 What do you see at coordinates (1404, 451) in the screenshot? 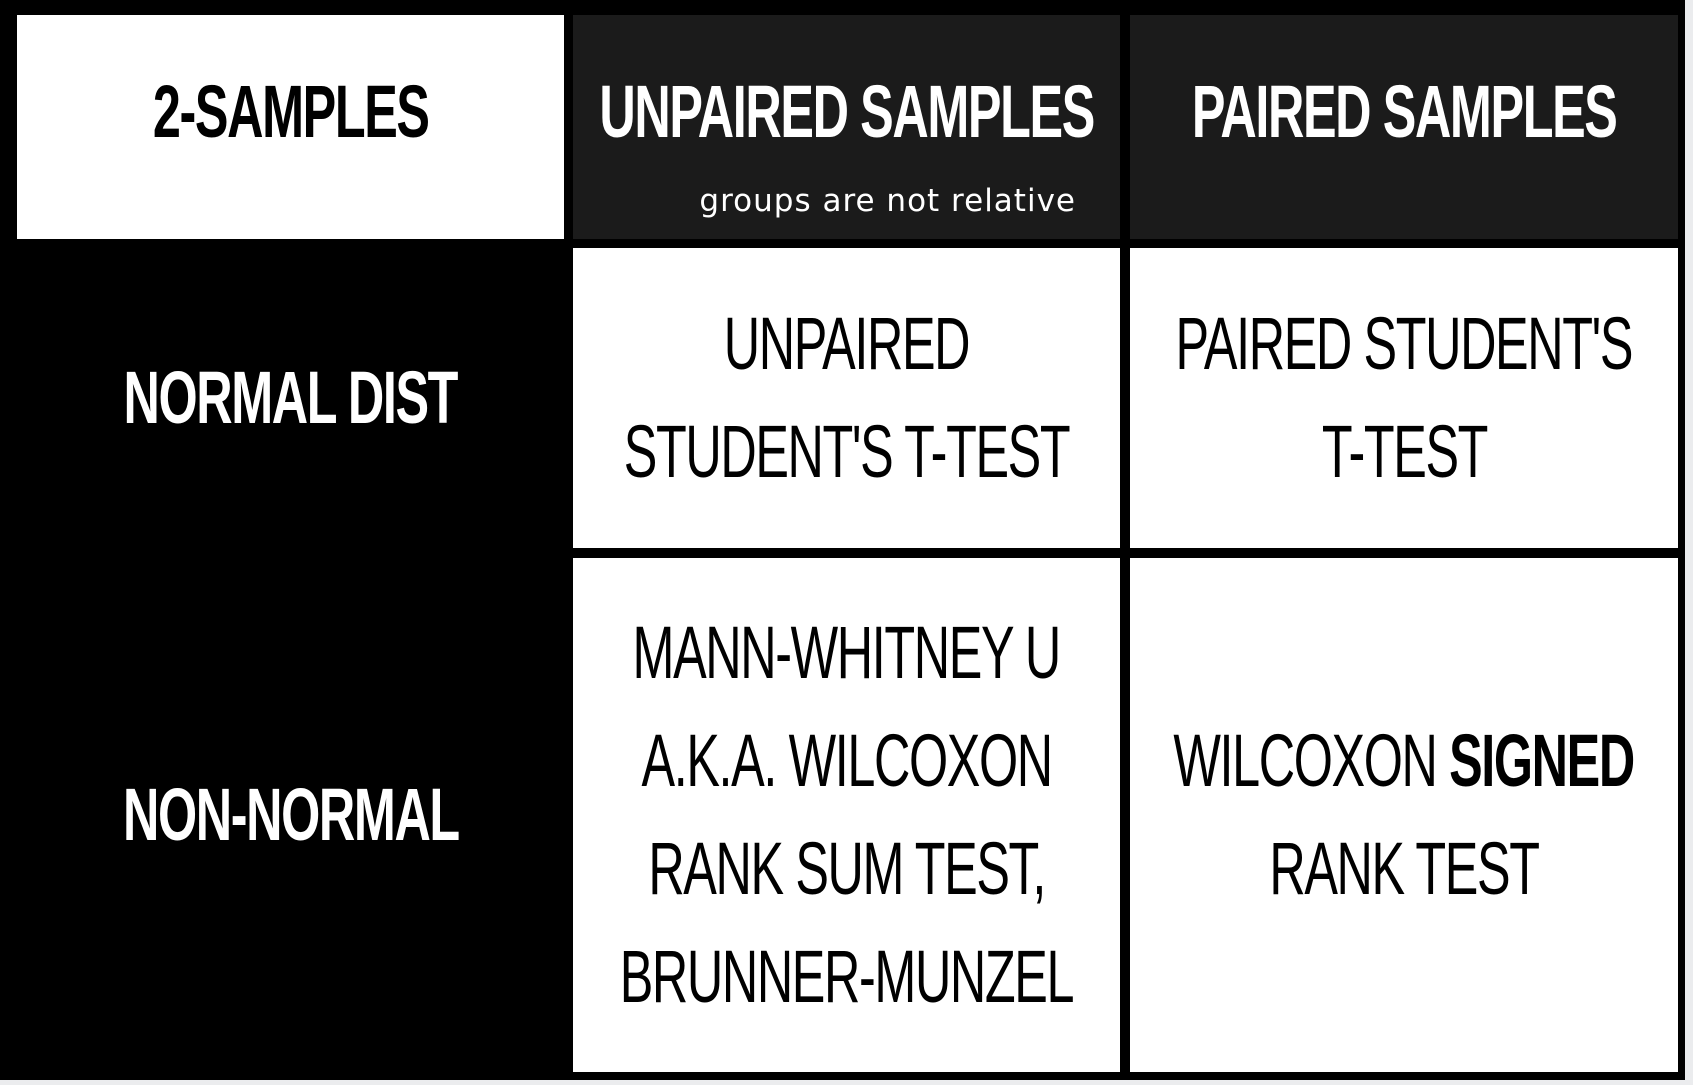
I see `cell-text-line: T-TEST` at bounding box center [1404, 451].